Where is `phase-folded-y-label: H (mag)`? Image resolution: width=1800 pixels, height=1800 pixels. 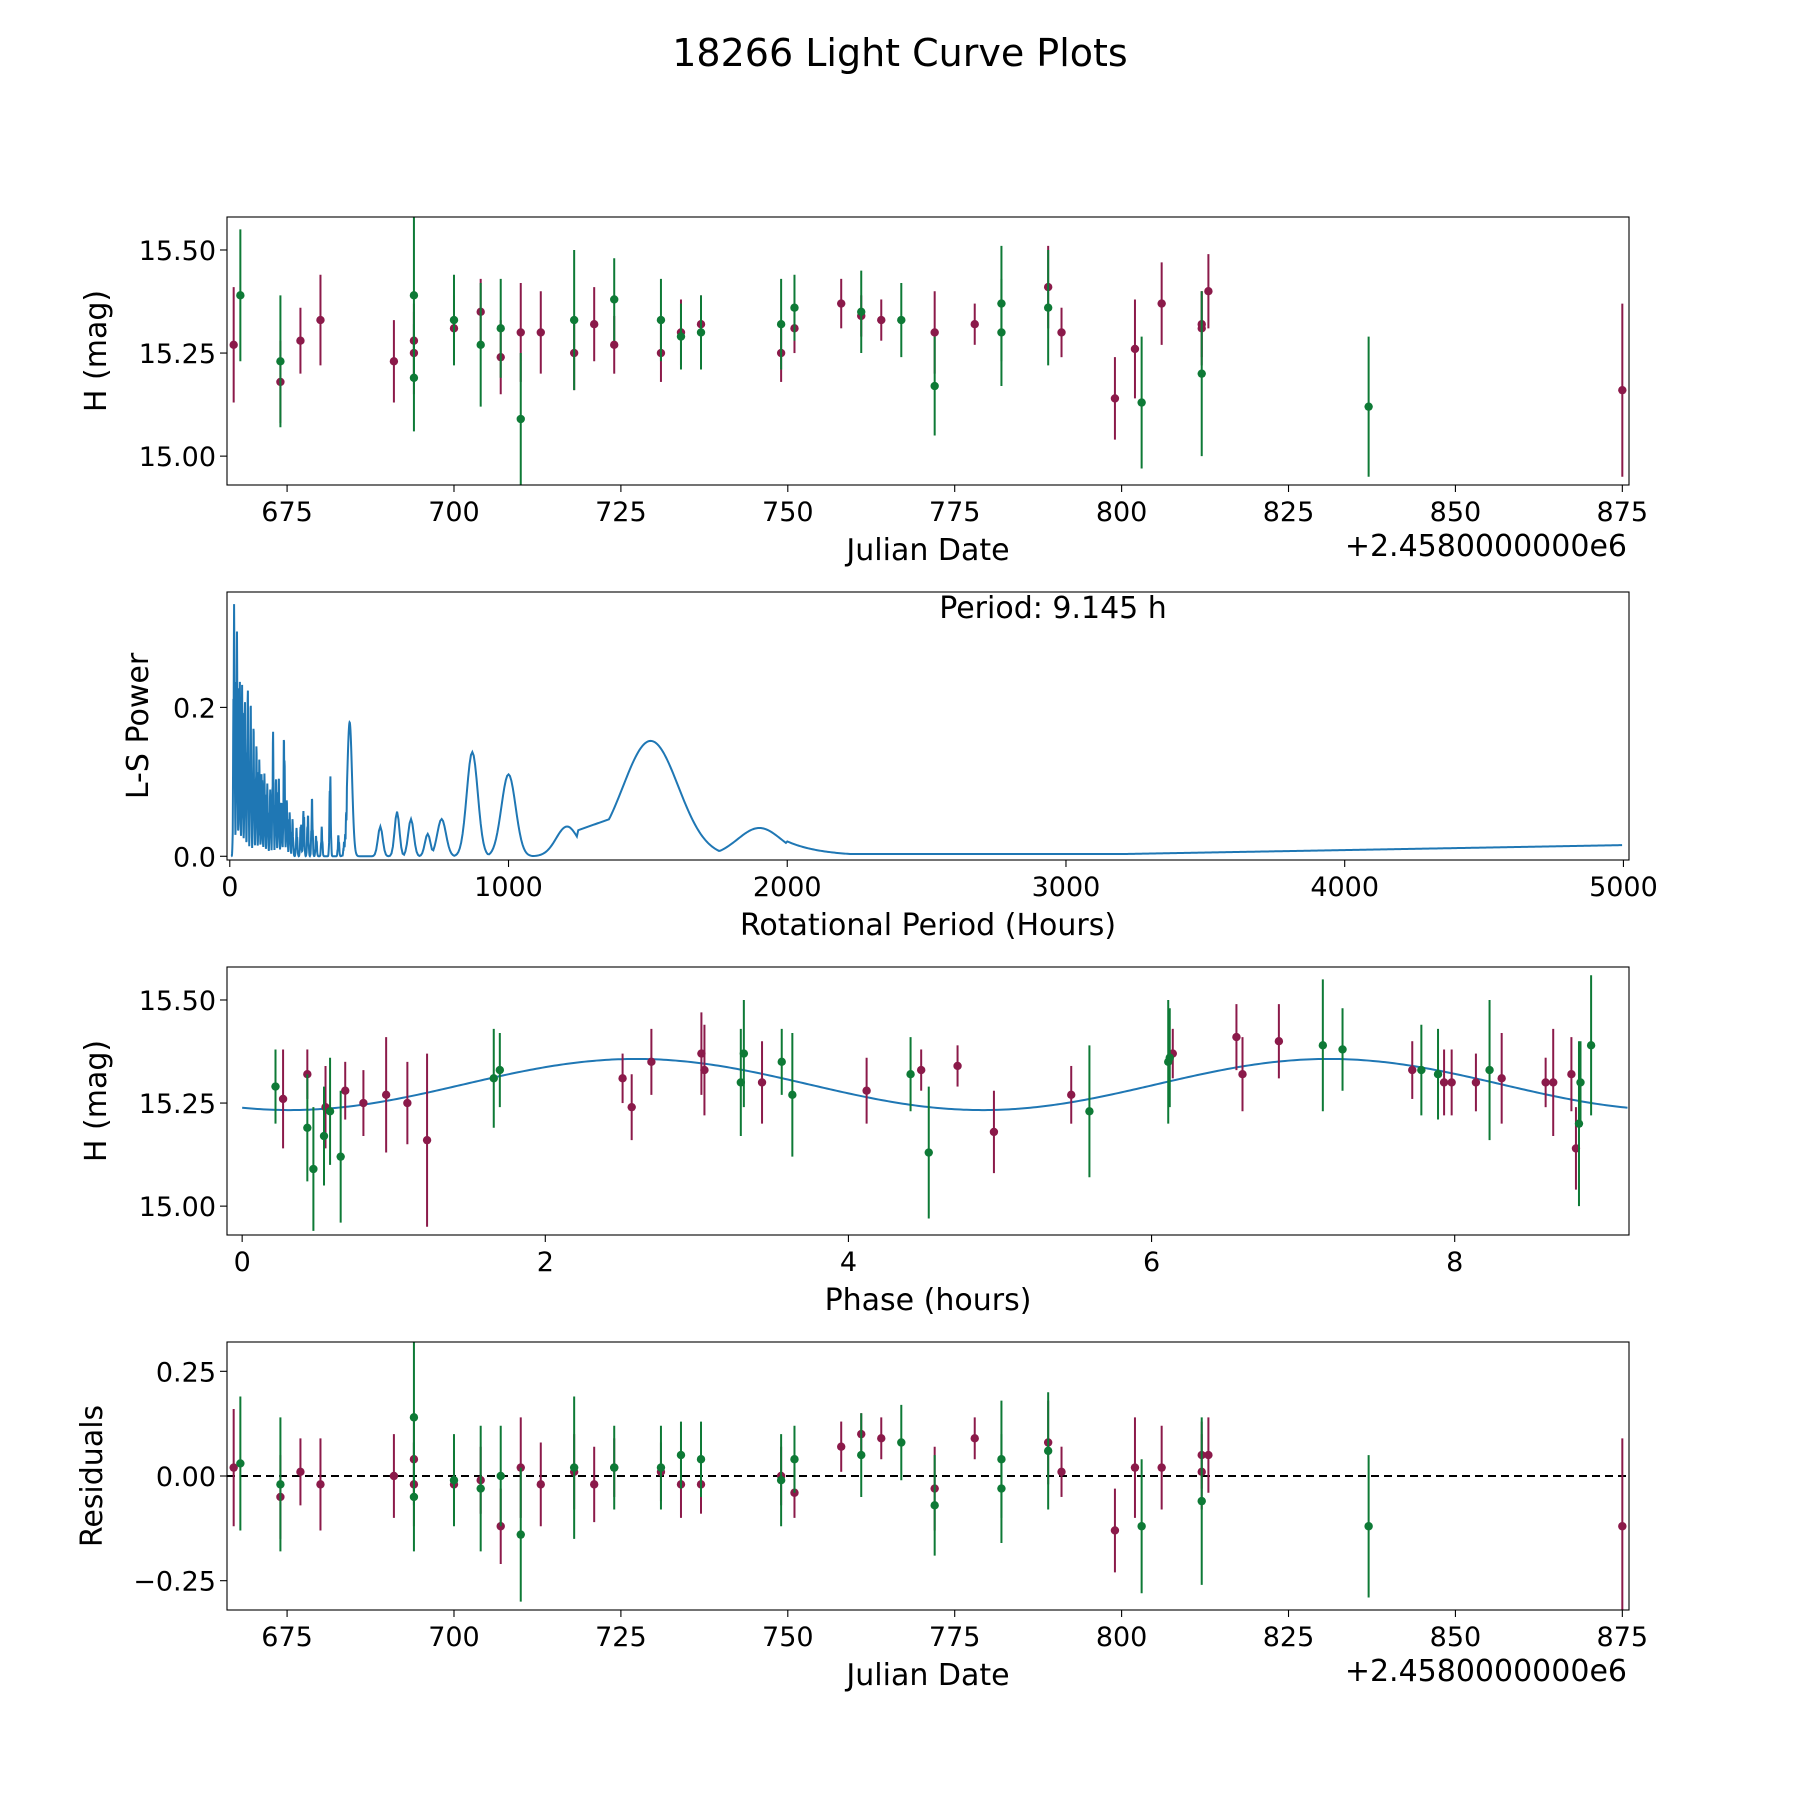 phase-folded-y-label: H (mag) is located at coordinates (96, 1101).